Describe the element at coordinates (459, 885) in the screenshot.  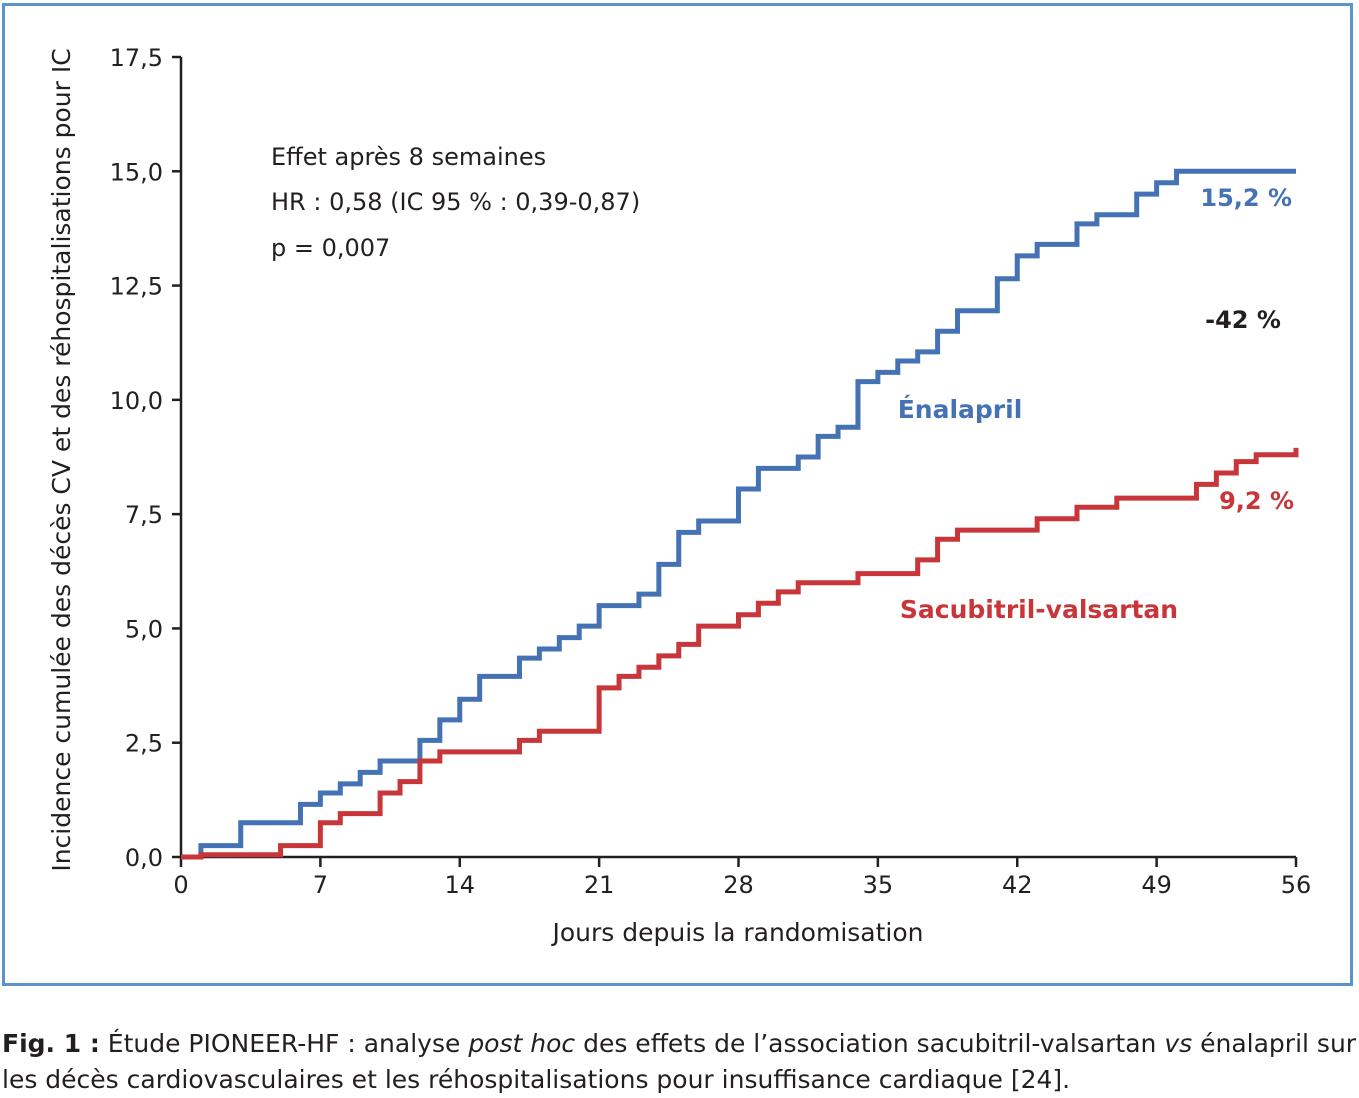
I see `x-tick-label: 14` at that location.